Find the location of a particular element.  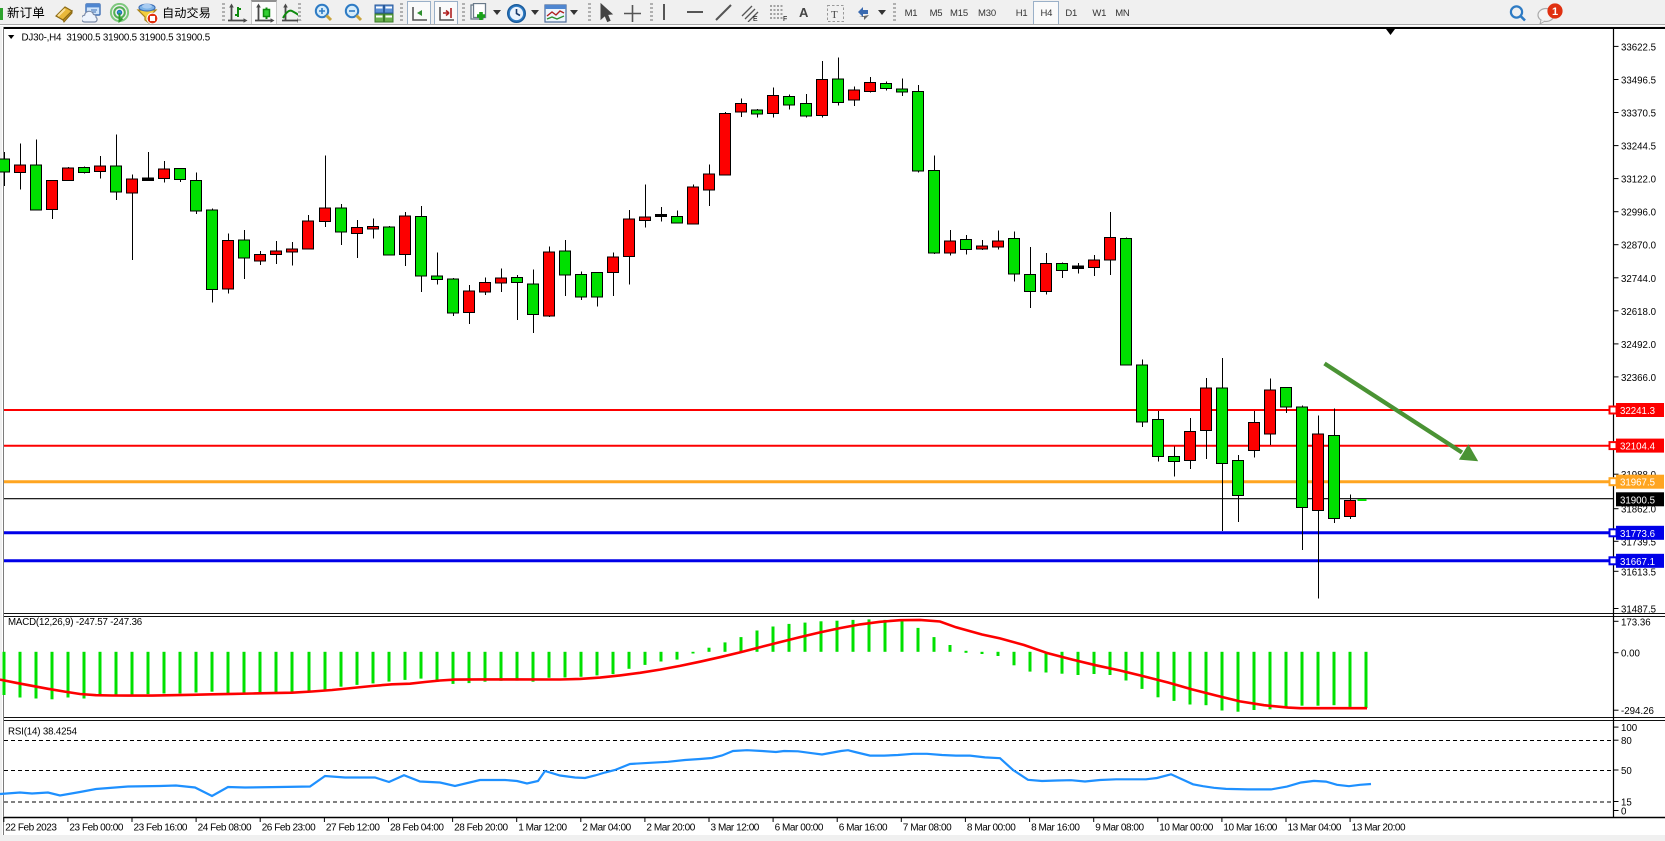

svg-text: T is located at coordinates (834, 15).